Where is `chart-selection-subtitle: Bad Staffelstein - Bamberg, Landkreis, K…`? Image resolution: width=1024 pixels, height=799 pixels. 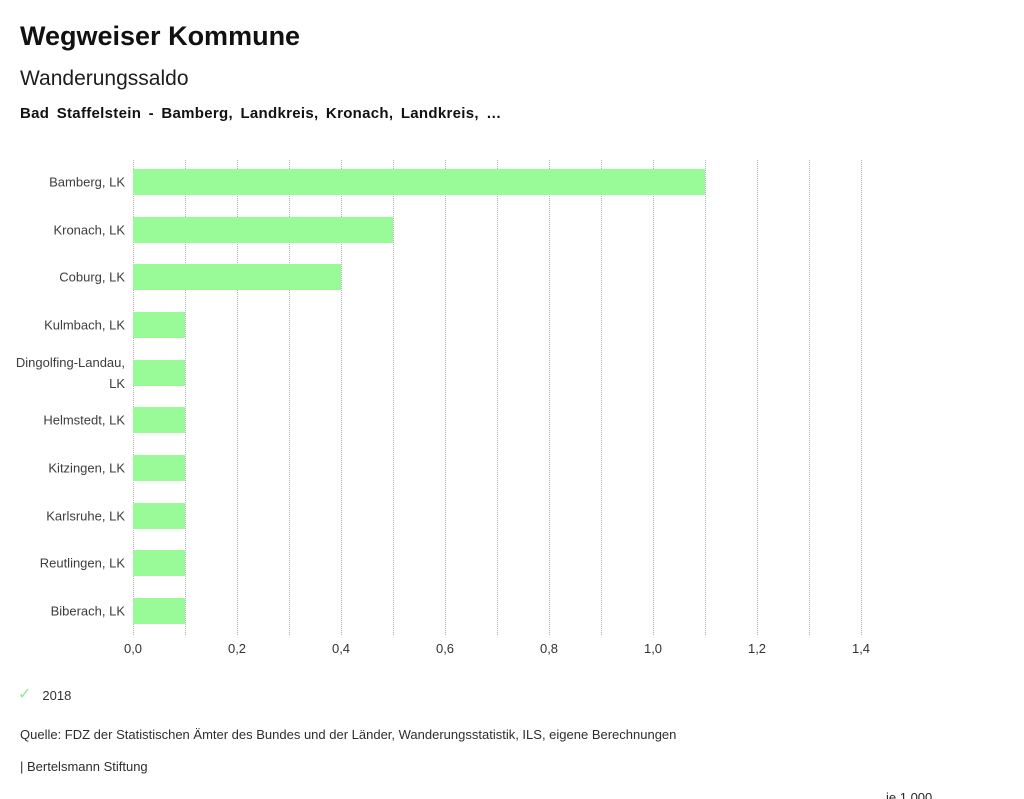
chart-selection-subtitle: Bad Staffelstein - Bamberg, Landkreis, K… is located at coordinates (261, 113).